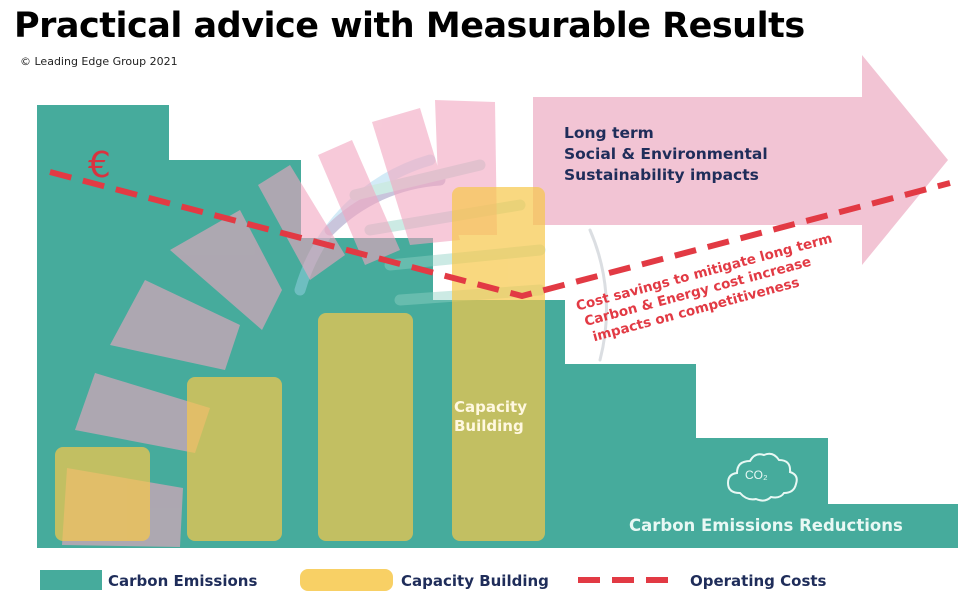  What do you see at coordinates (475, 581) in the screenshot?
I see `legend-label: Capacity Building` at bounding box center [475, 581].